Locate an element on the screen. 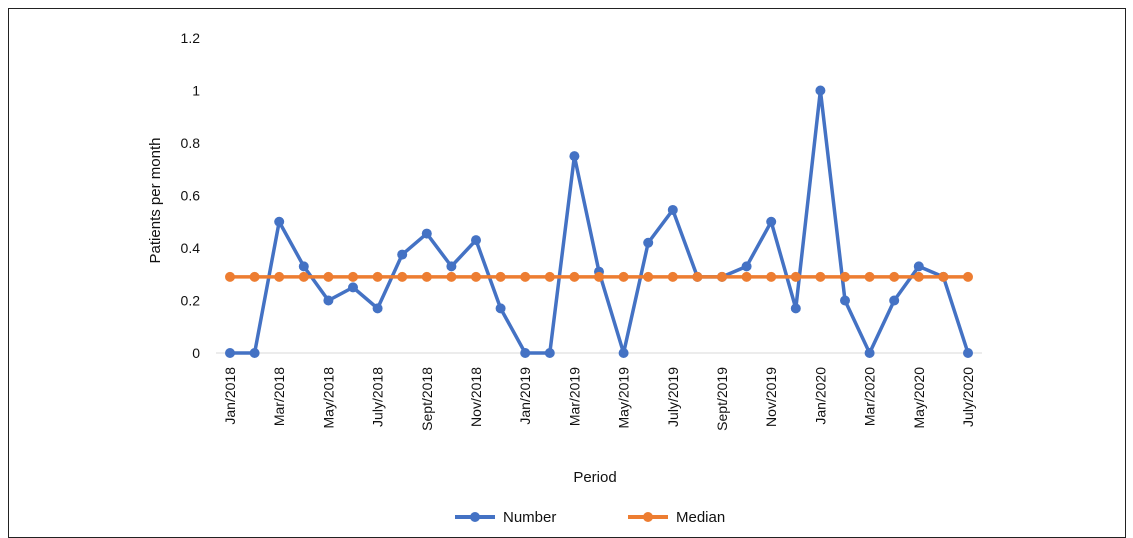 This screenshot has height=538, width=1133. legend-label: Median is located at coordinates (700, 517).